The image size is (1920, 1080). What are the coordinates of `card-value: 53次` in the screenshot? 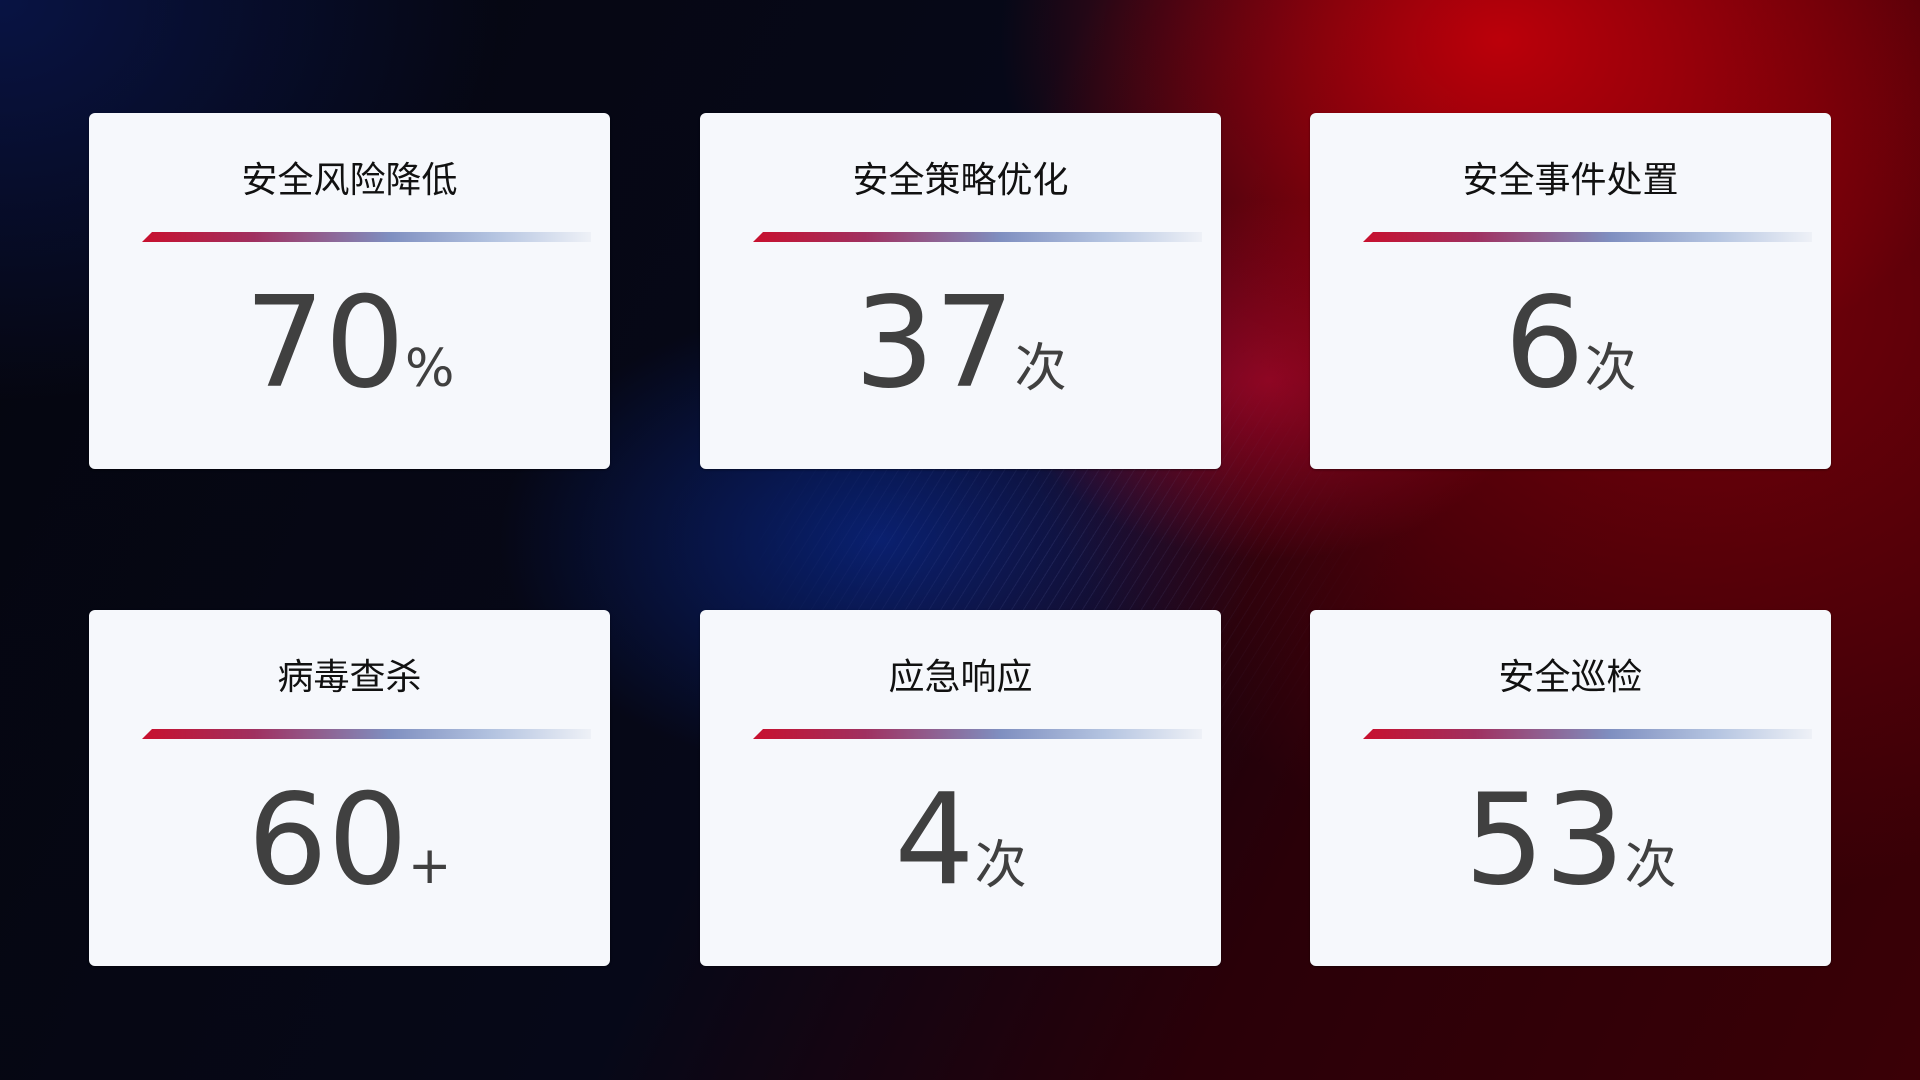 It's located at (1570, 840).